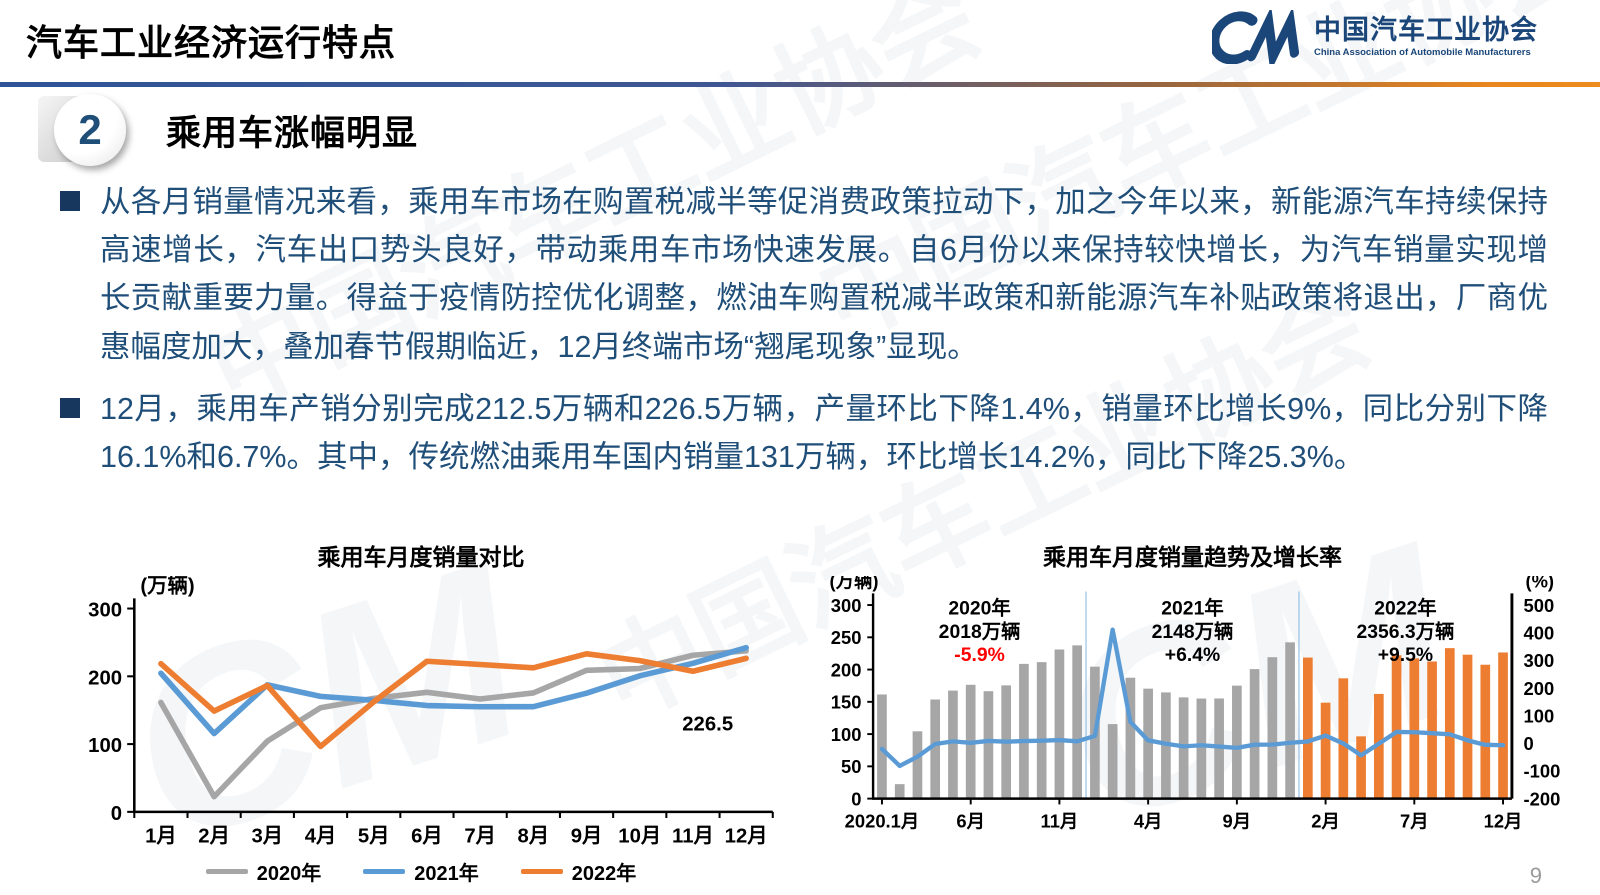 This screenshot has height=895, width=1600. I want to click on caam-logo-mark-icon, so click(1256, 37).